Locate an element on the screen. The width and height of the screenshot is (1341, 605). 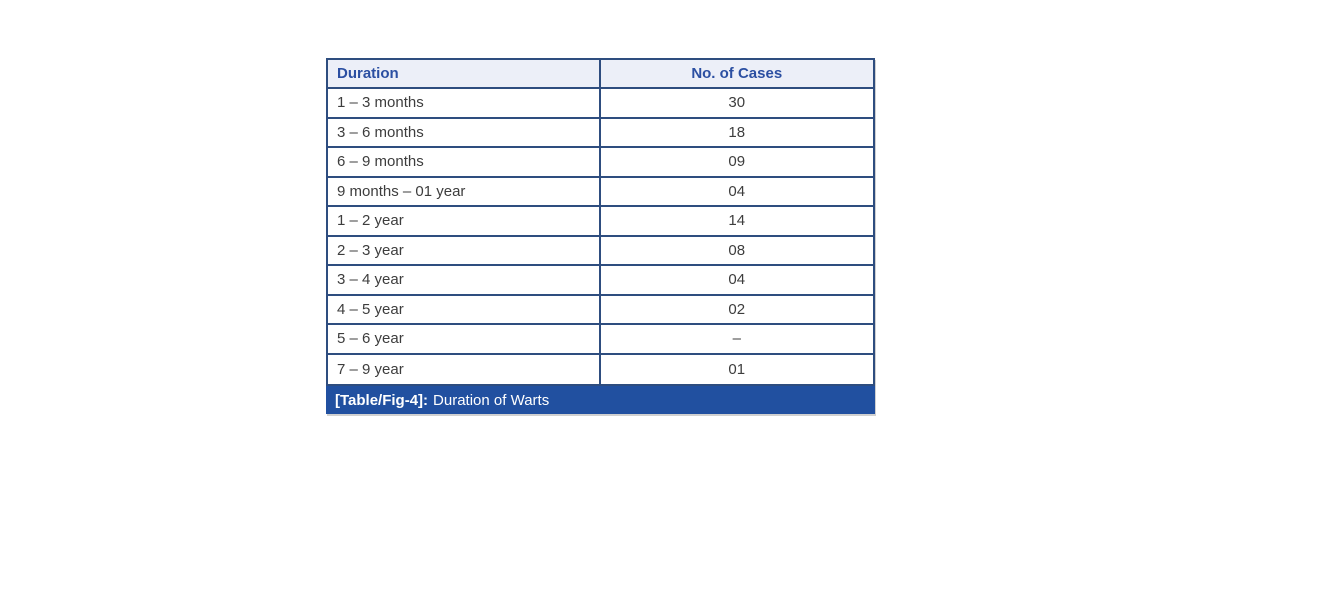
table-row: 1 – 3 months 30 is located at coordinates (600, 104).